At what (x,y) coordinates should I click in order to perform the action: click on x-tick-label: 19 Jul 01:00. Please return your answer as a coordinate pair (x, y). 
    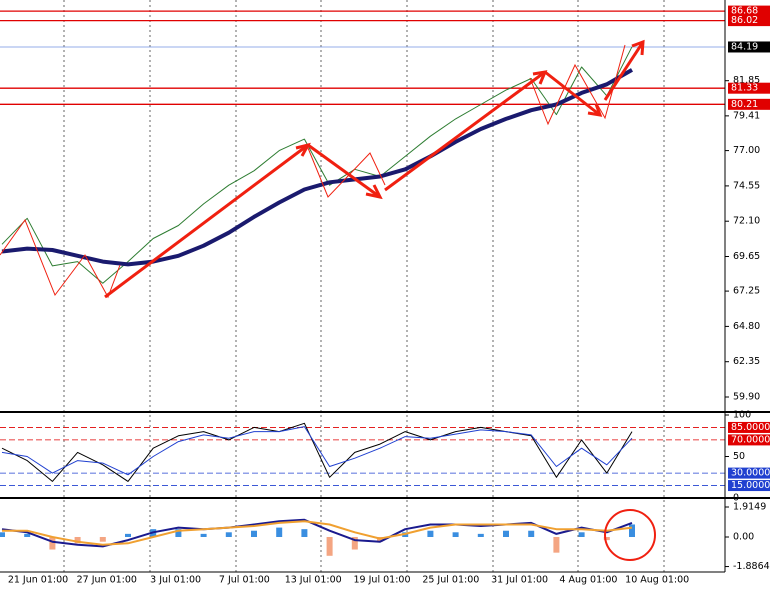
    Looking at the image, I should click on (382, 580).